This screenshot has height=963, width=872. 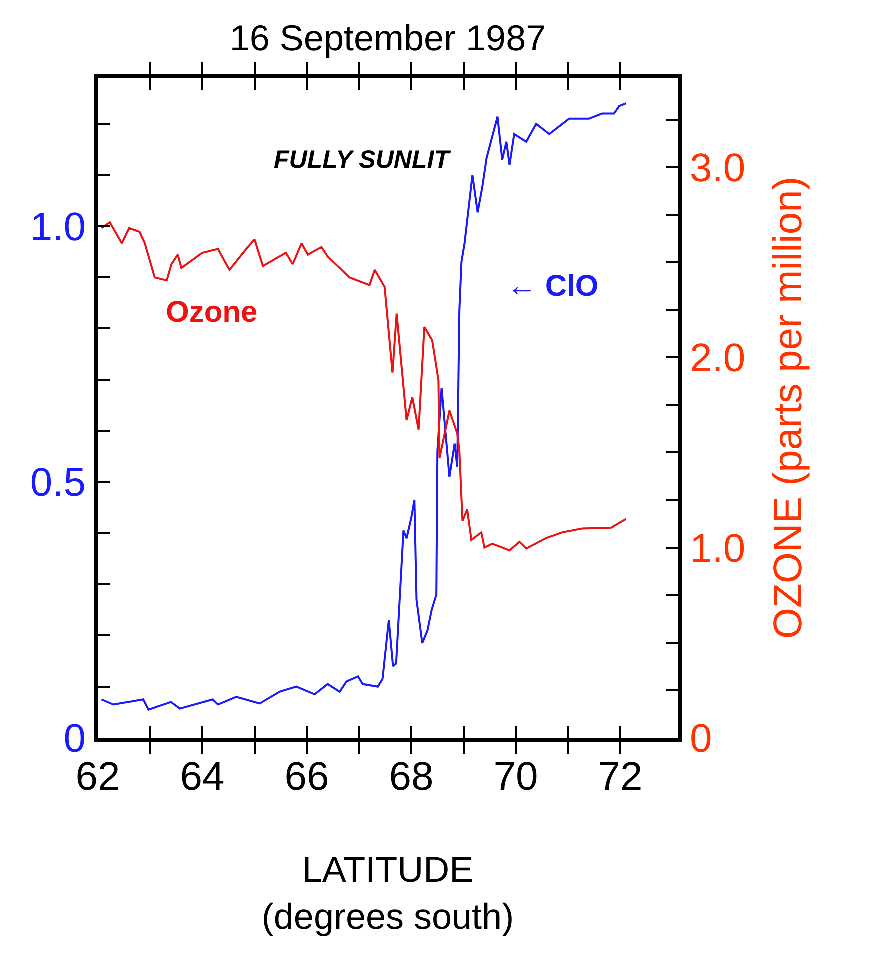 What do you see at coordinates (701, 739) in the screenshot?
I see `y2-tick-label: 0` at bounding box center [701, 739].